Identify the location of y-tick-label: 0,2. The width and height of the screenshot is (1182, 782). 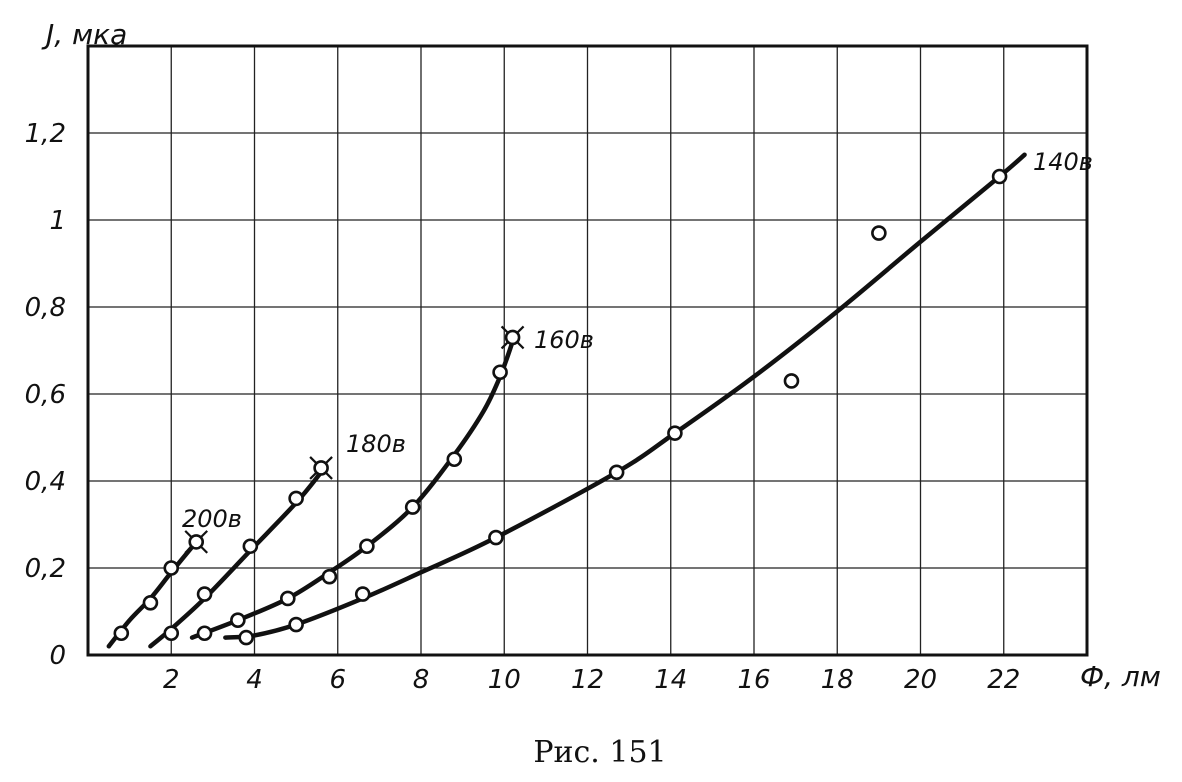
(45, 569).